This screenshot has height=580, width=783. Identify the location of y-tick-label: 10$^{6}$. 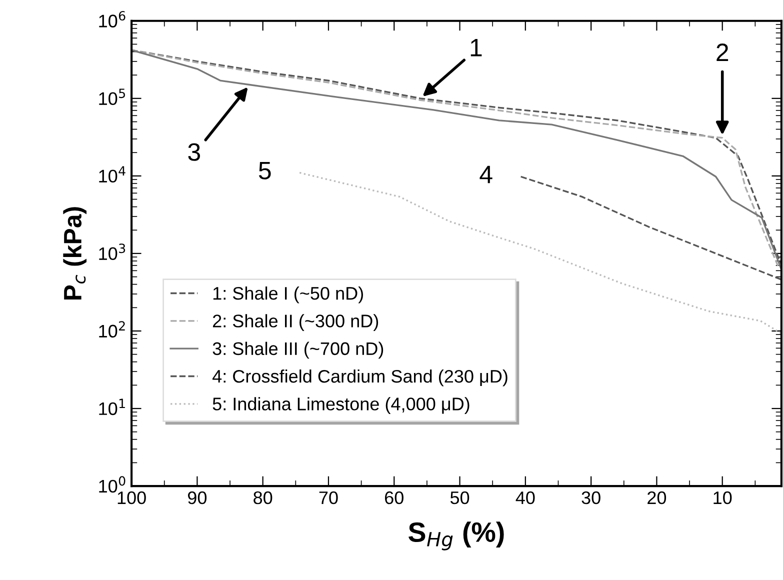
(112, 19).